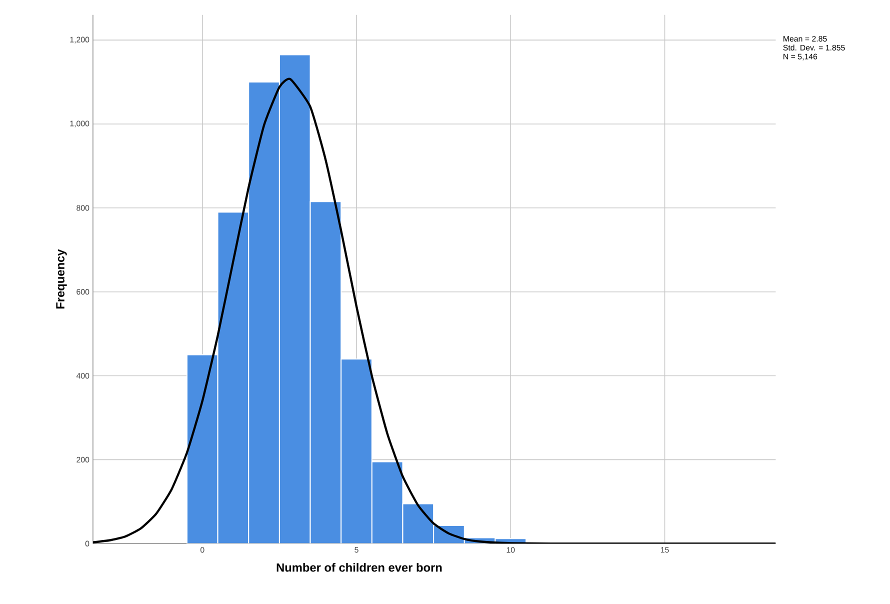 The height and width of the screenshot is (604, 890). I want to click on x-axis-title: Number of children ever born, so click(359, 567).